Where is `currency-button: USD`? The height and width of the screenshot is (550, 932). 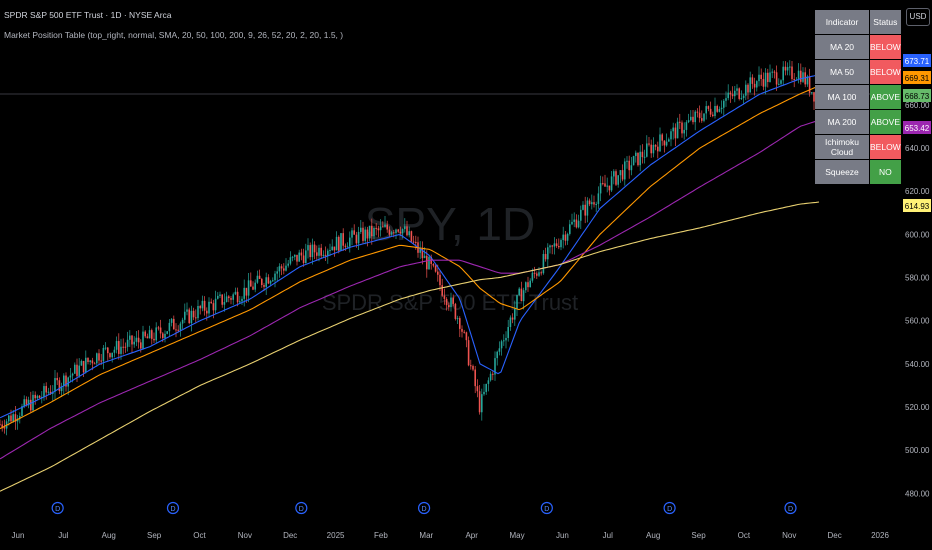 currency-button: USD is located at coordinates (918, 17).